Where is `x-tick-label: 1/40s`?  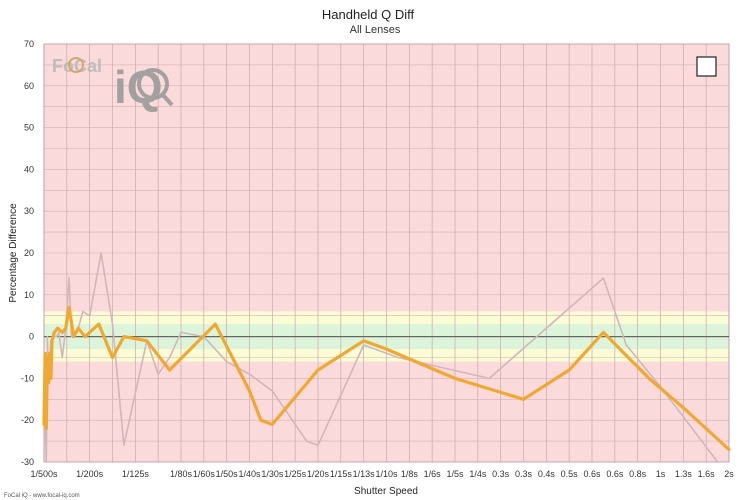 x-tick-label: 1/40s is located at coordinates (249, 474).